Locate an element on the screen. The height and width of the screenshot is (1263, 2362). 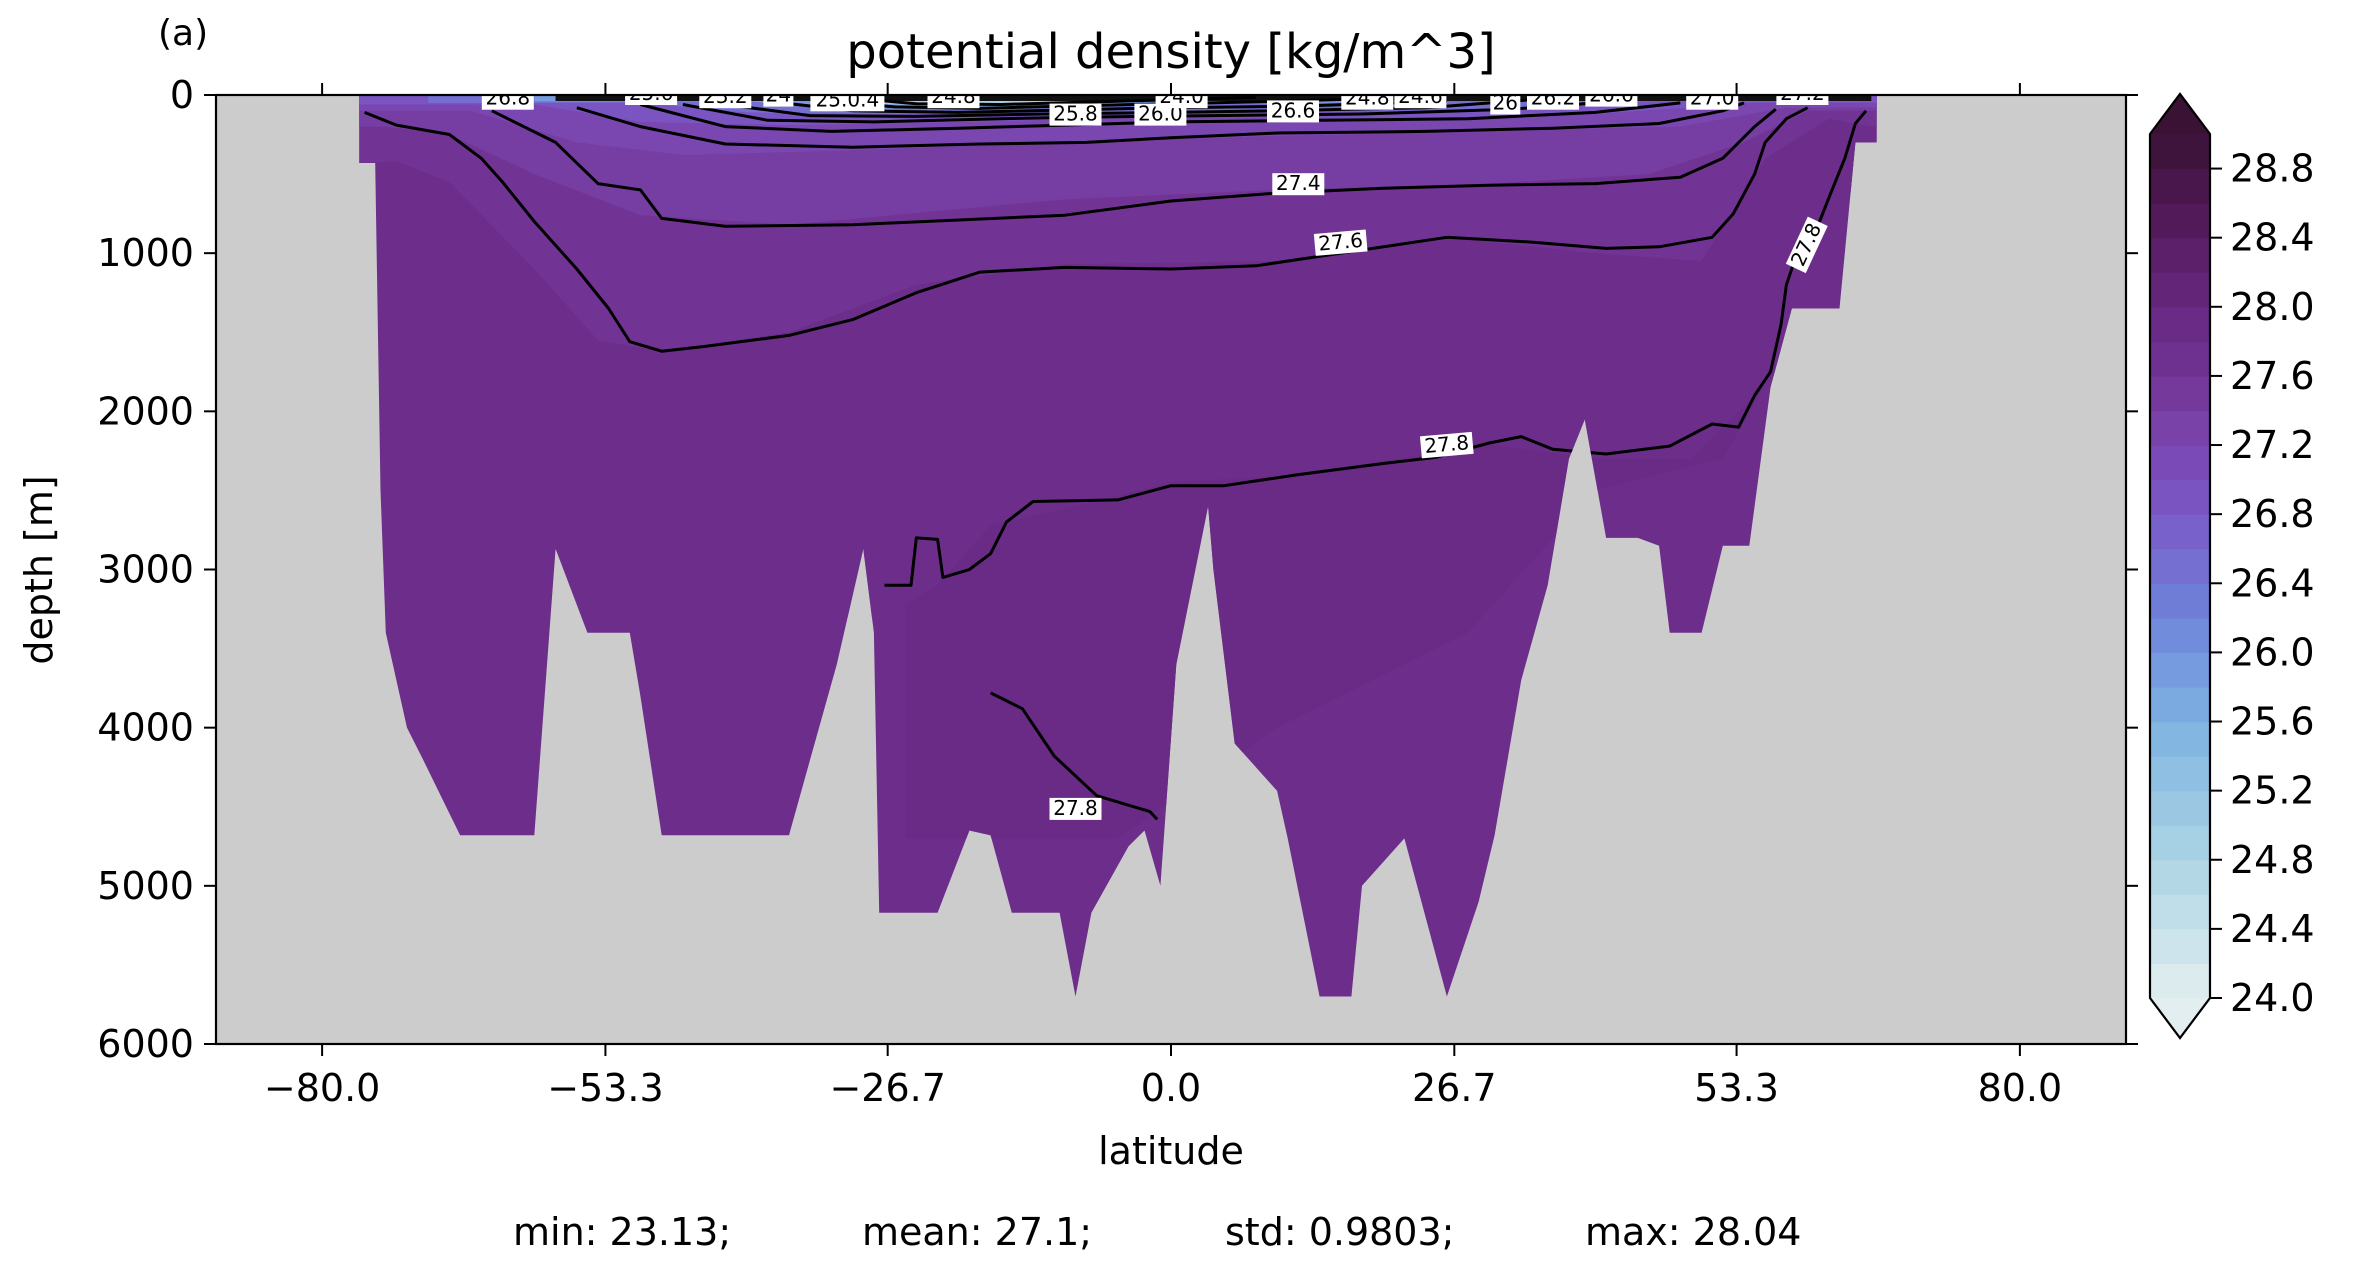
svg-text: 24.0 is located at coordinates (1181, 96).